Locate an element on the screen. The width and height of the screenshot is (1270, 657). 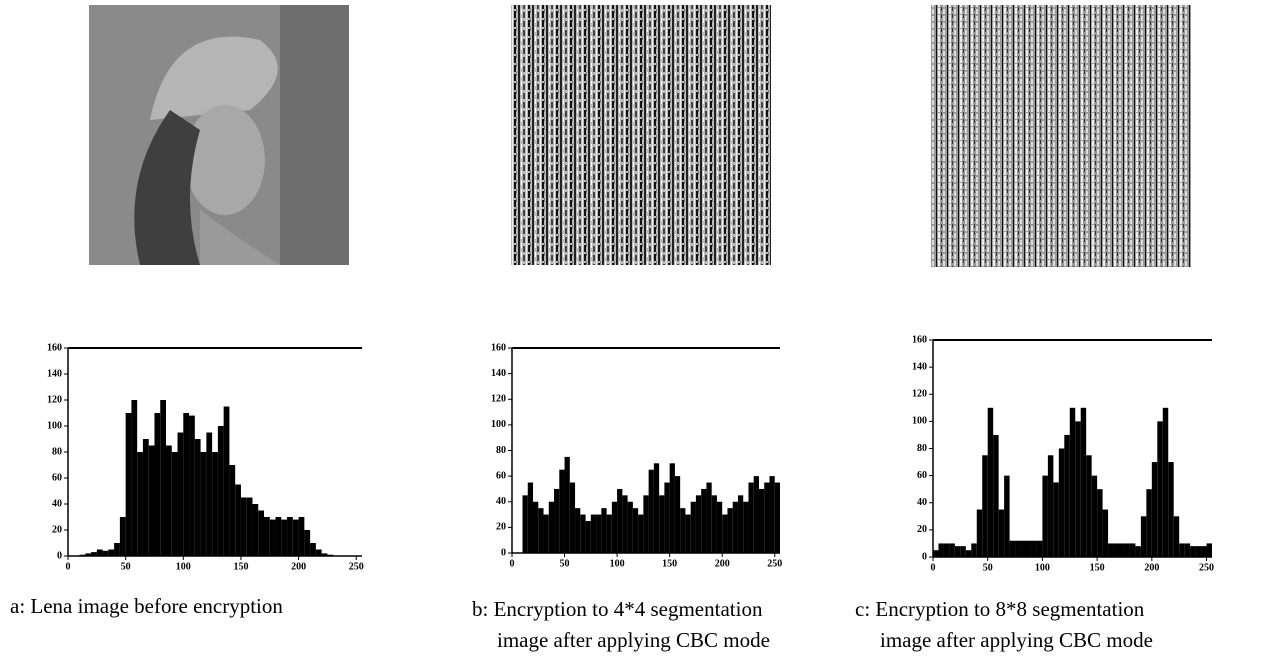
x-tick-label: 100 is located at coordinates (1042, 567).